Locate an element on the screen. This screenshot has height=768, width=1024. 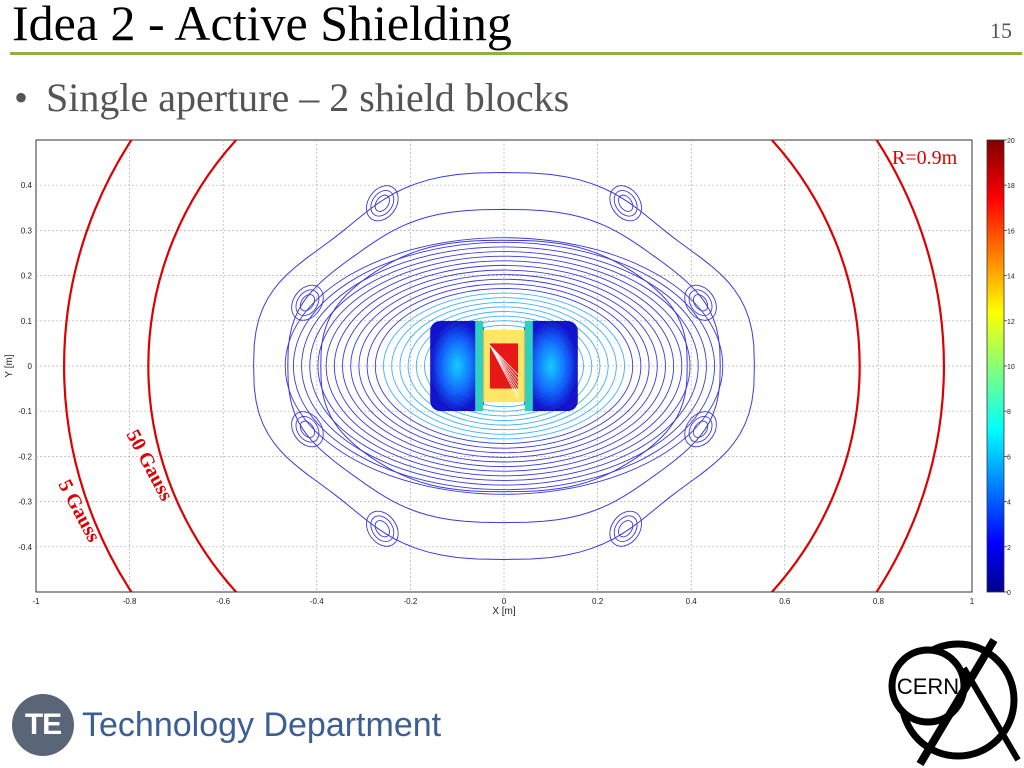
x-tick-label: 1 is located at coordinates (972, 601).